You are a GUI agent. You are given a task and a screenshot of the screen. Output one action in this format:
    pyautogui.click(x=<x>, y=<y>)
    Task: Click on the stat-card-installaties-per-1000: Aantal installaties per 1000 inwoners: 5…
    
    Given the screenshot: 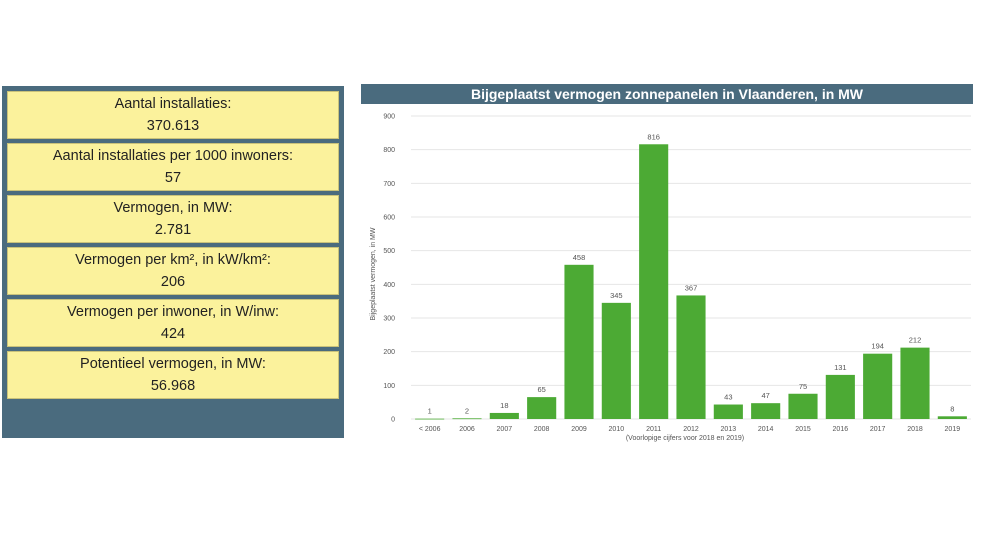 What is the action you would take?
    pyautogui.click(x=173, y=167)
    